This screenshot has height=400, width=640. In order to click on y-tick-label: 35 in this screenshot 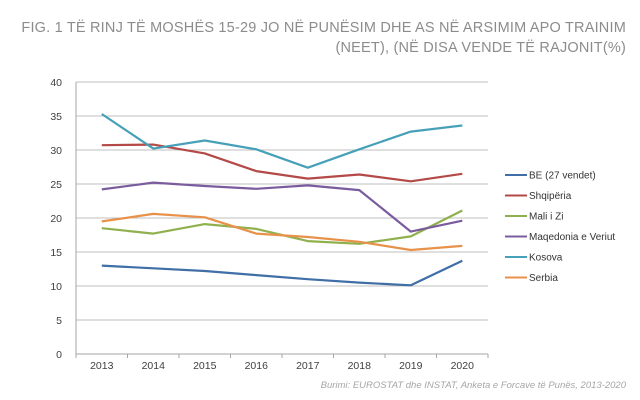, I will do `click(56, 117)`.